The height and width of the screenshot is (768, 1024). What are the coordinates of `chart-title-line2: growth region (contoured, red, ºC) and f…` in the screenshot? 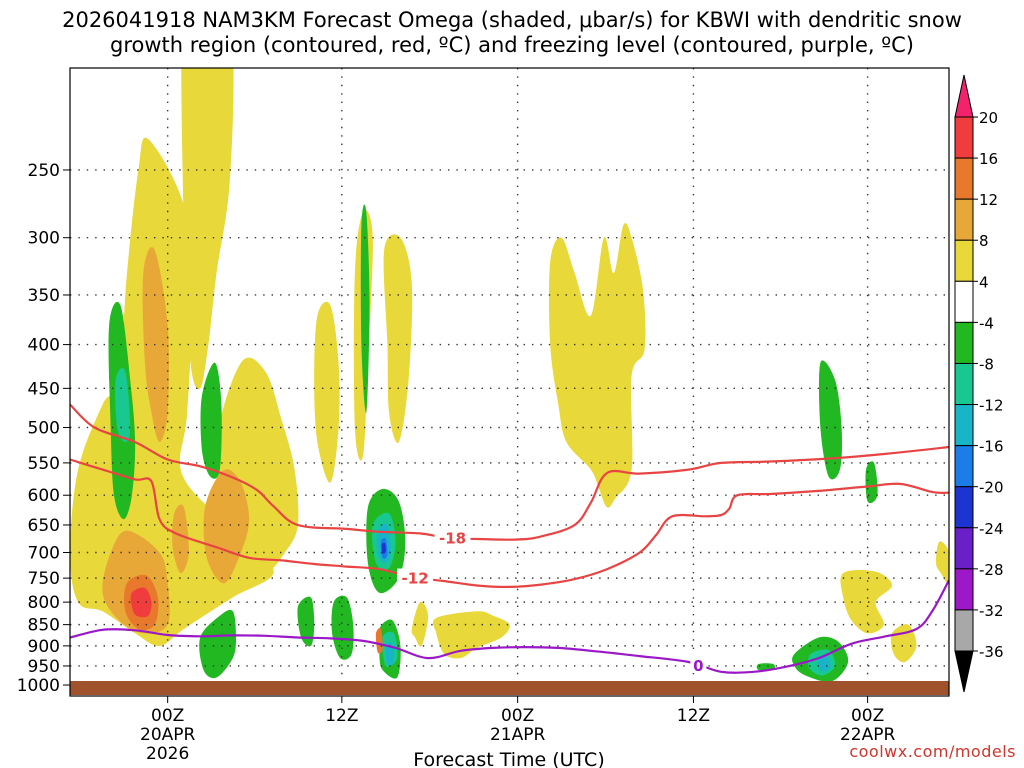 It's located at (512, 45).